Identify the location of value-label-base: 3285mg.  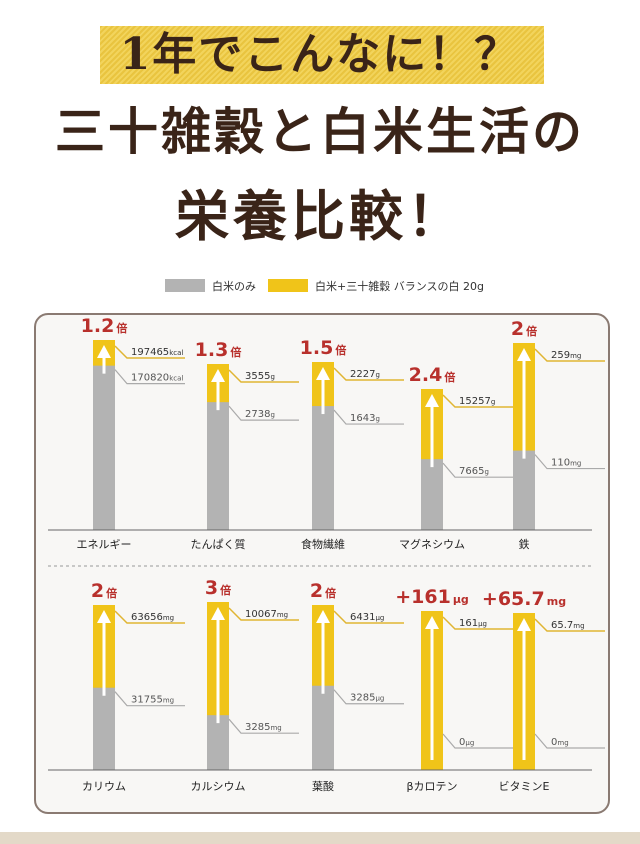
(263, 727).